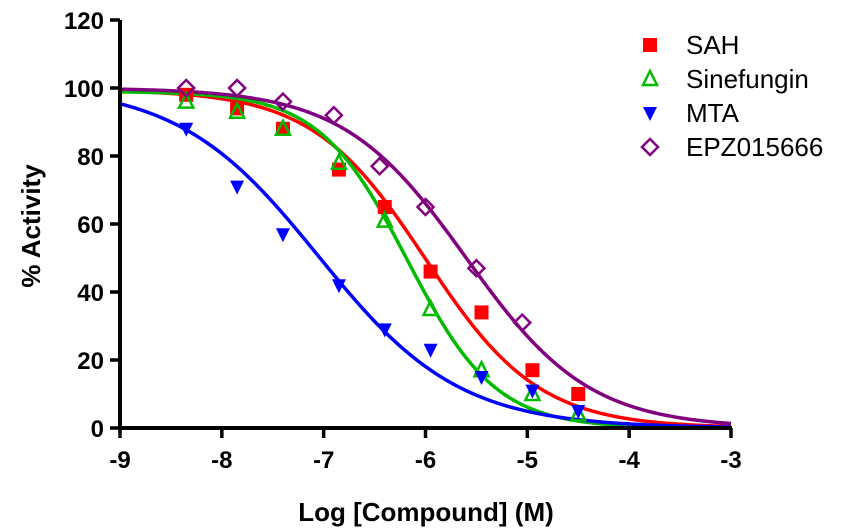 This screenshot has height=531, width=866. What do you see at coordinates (221, 460) in the screenshot?
I see `x-tick-label: -8` at bounding box center [221, 460].